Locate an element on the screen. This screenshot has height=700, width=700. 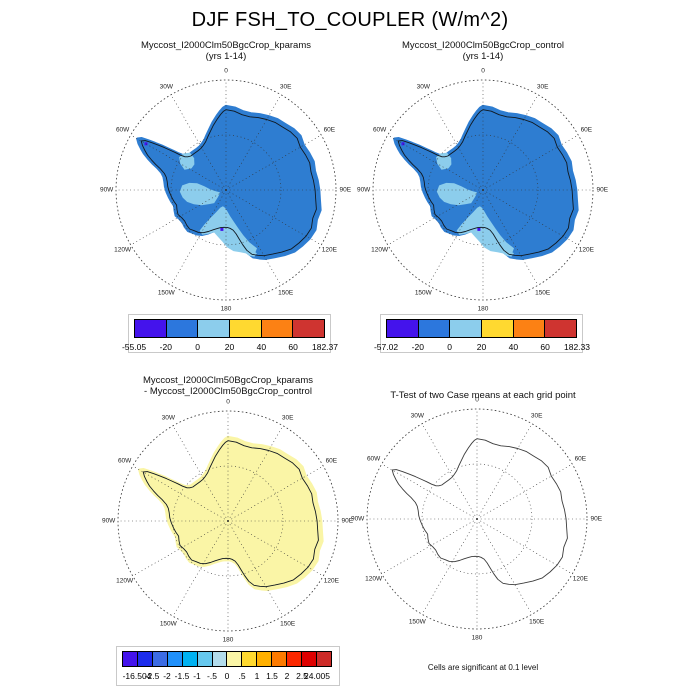
colorbar-tick-label: 2.5 is located at coordinates (302, 676).